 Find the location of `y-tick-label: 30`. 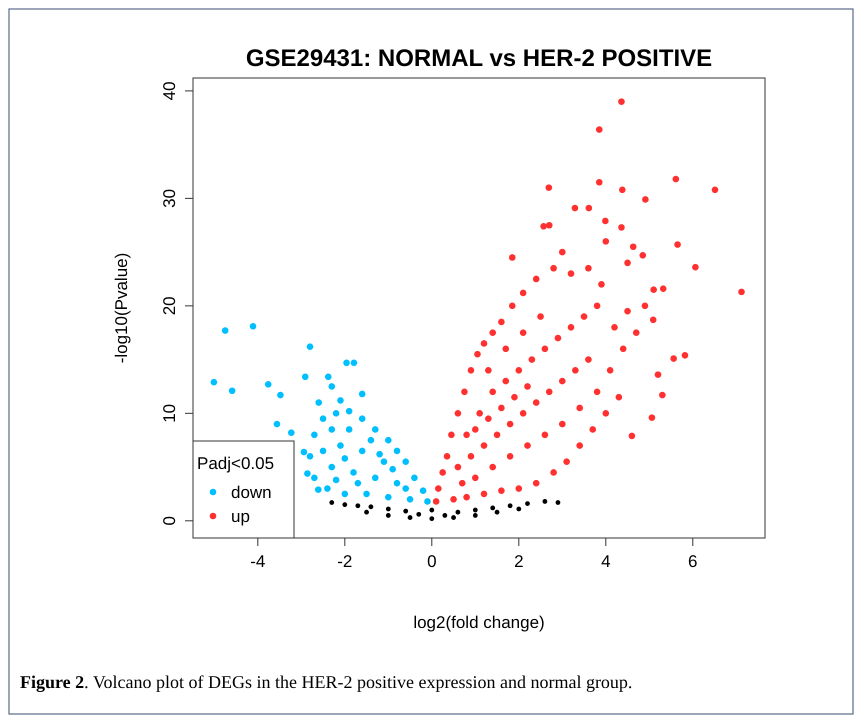

y-tick-label: 30 is located at coordinates (169, 198).